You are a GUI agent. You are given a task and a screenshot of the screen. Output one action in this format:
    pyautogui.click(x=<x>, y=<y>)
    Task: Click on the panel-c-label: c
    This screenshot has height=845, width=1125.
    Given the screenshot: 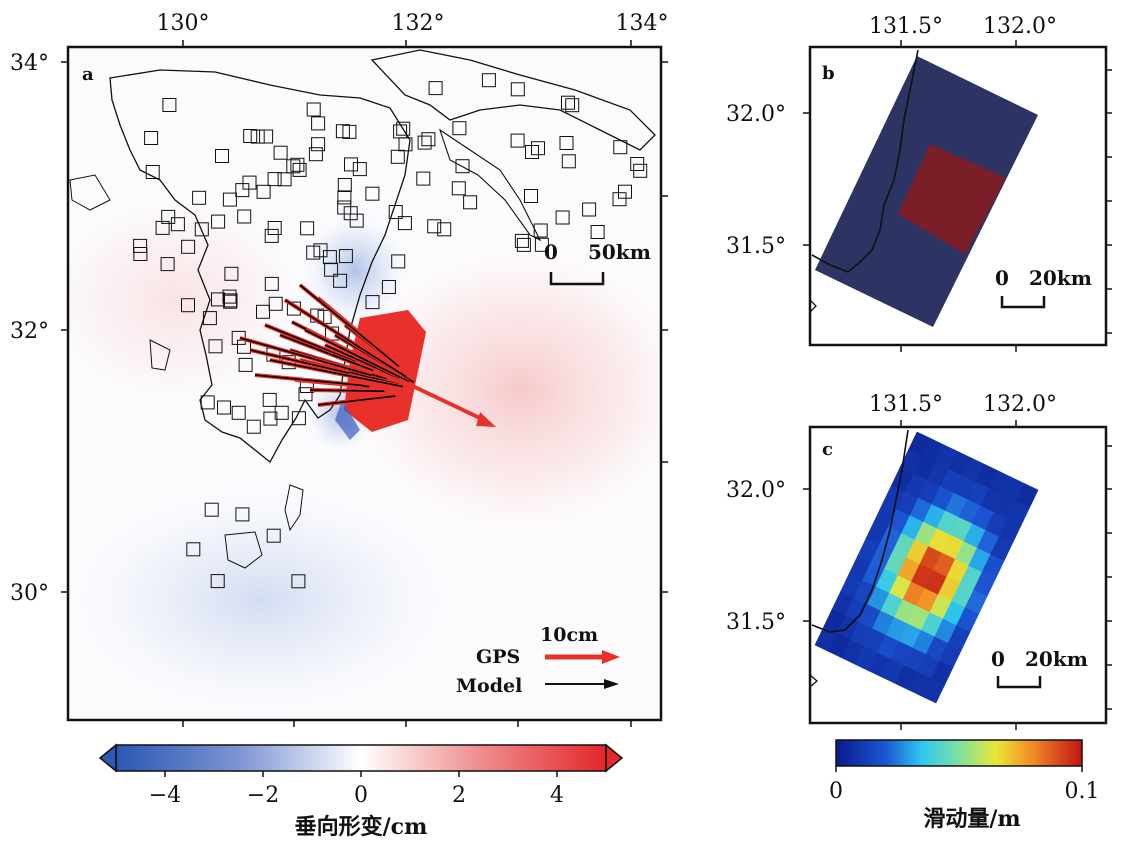 What is the action you would take?
    pyautogui.click(x=827, y=449)
    